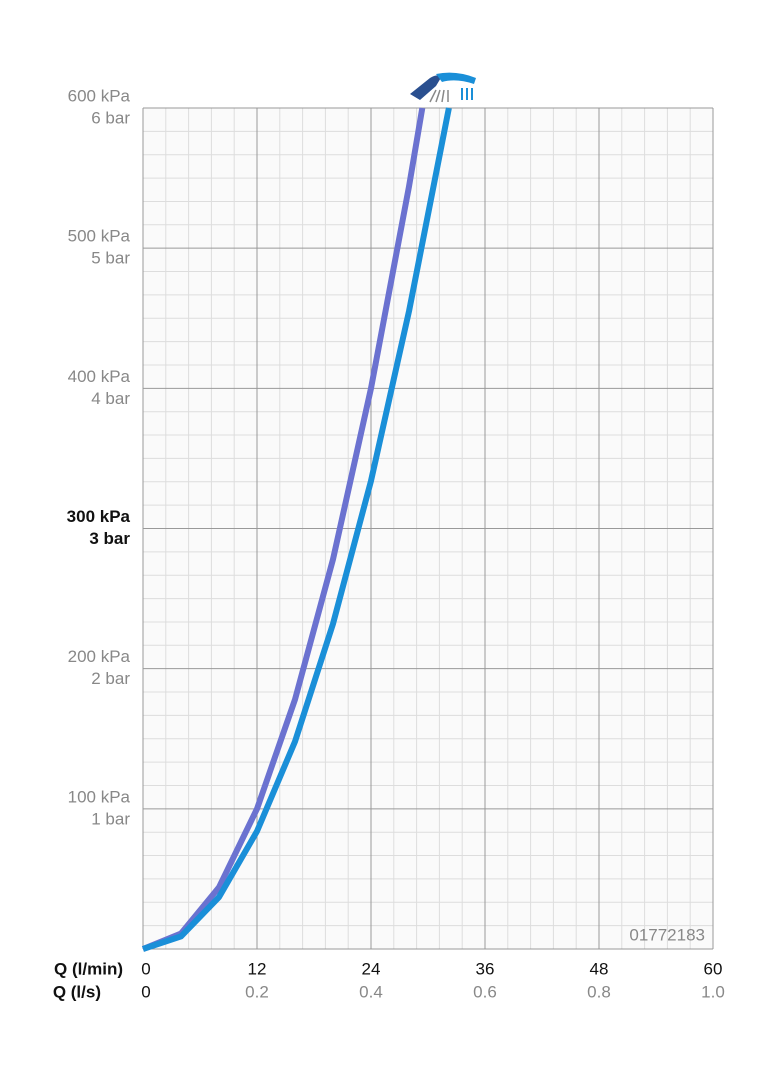 Image resolution: width=764 pixels, height=1080 pixels. What do you see at coordinates (110, 678) in the screenshot?
I see `y2-tick-label: 2 bar` at bounding box center [110, 678].